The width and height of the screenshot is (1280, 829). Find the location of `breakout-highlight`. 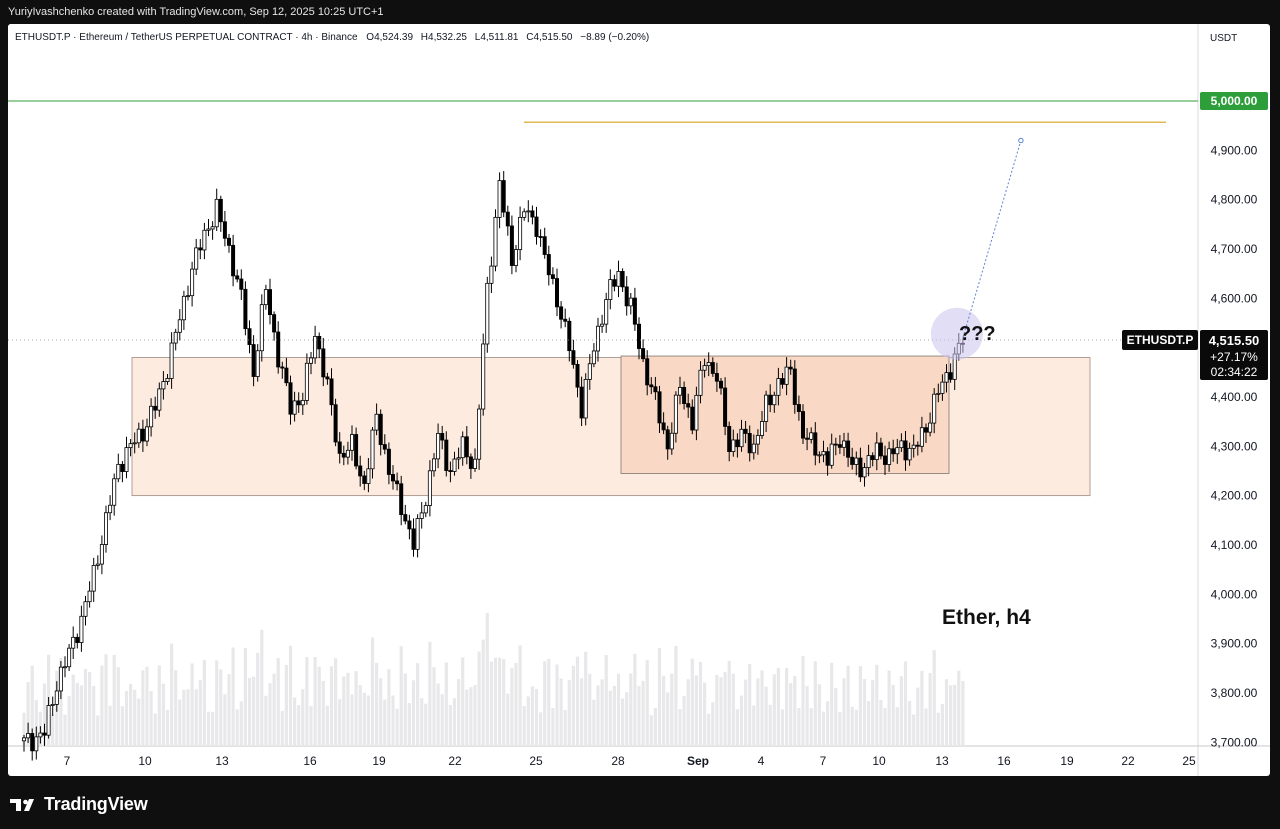

breakout-highlight is located at coordinates (956, 333).